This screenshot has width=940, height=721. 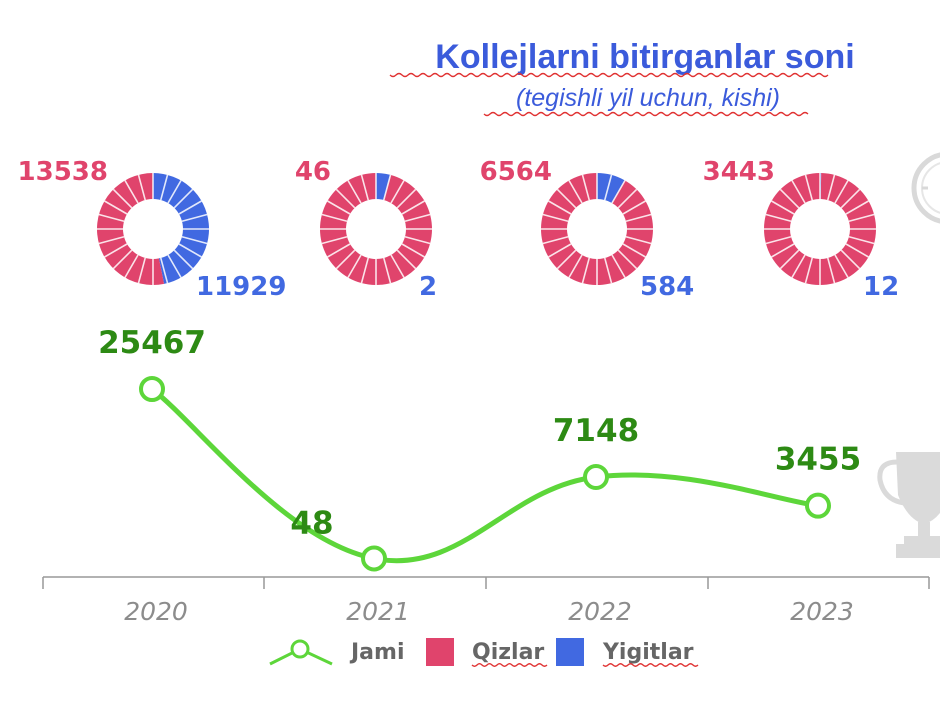 I want to click on legend-swatch-qizlar, so click(x=440, y=652).